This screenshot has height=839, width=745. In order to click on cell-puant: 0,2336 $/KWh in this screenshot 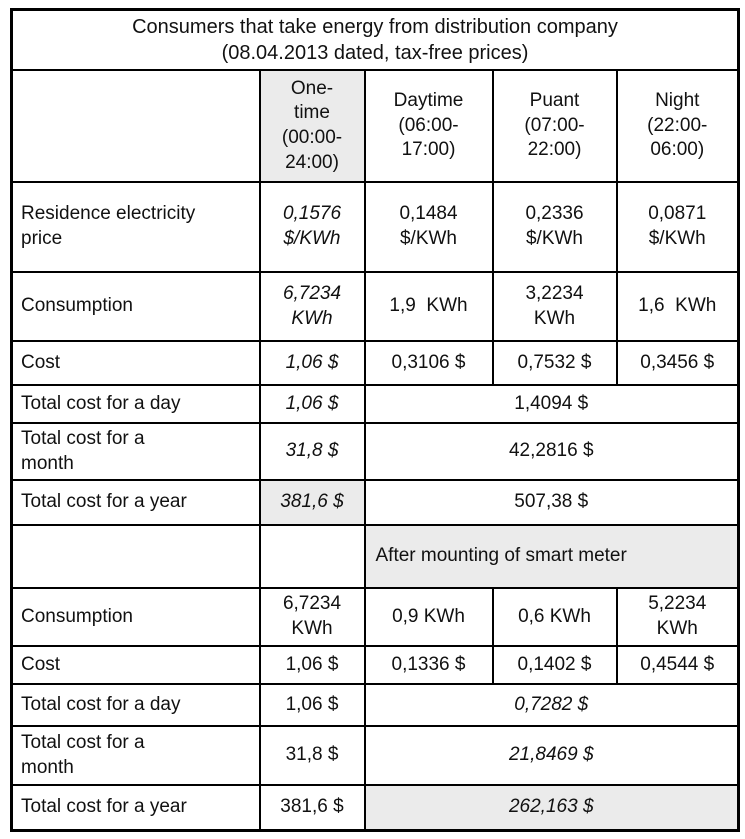, I will do `click(554, 227)`.